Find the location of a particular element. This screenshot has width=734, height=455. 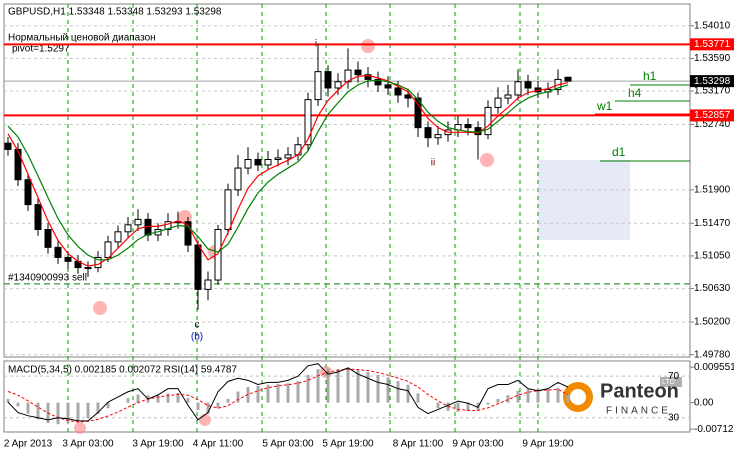

price-label: 1.52857 is located at coordinates (712, 115).